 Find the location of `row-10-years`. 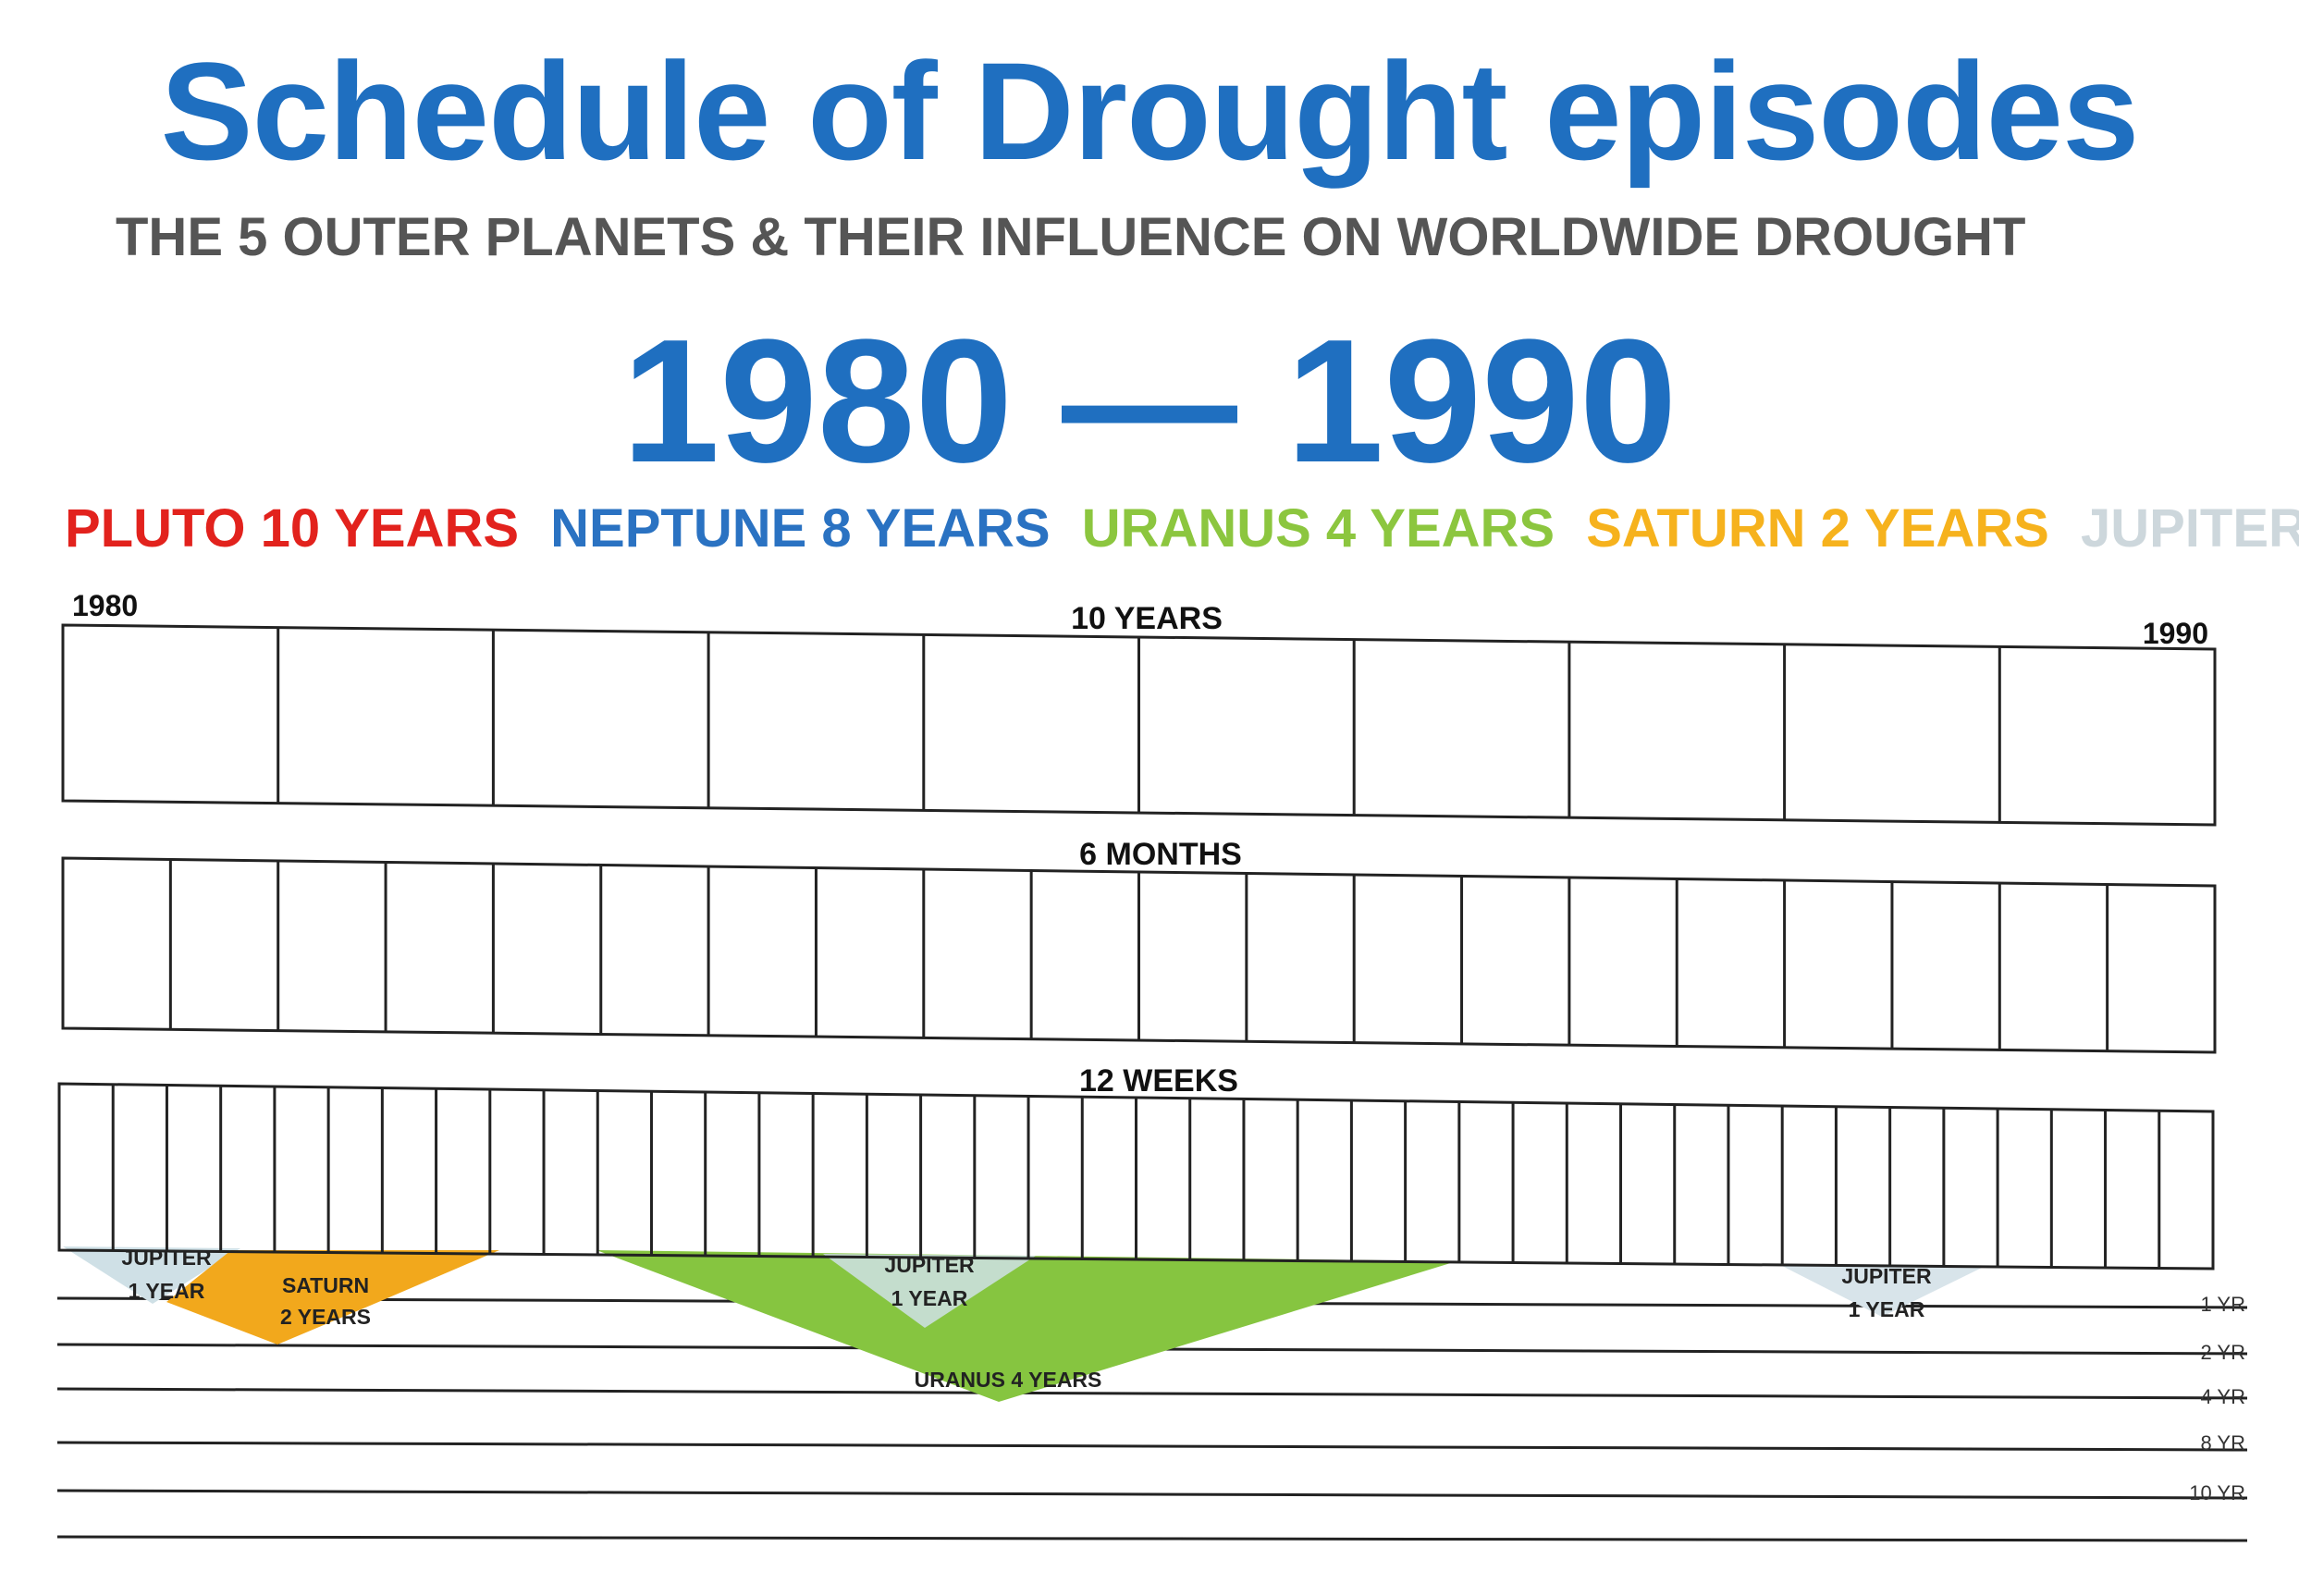

row-10-years is located at coordinates (1139, 725).